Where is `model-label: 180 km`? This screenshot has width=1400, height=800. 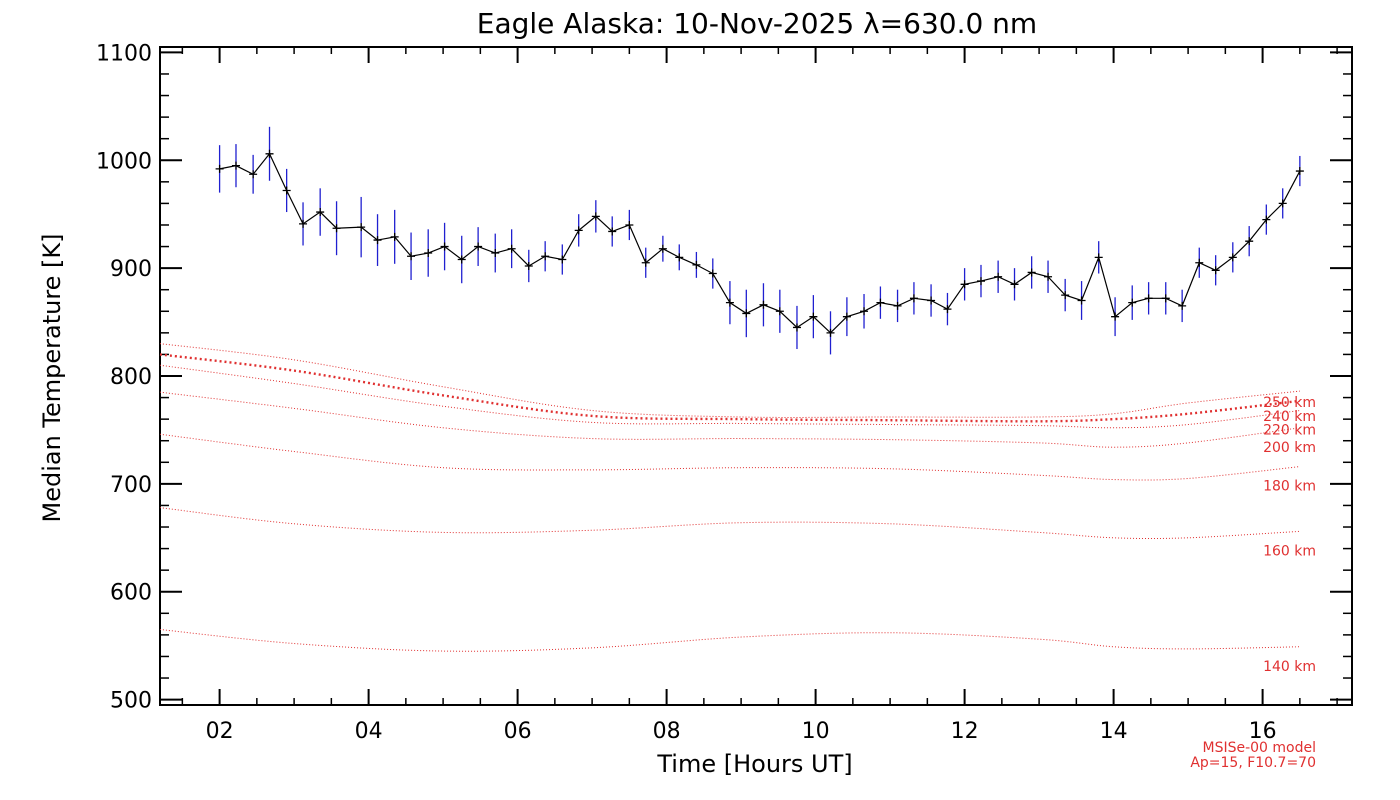 model-label: 180 km is located at coordinates (1289, 487).